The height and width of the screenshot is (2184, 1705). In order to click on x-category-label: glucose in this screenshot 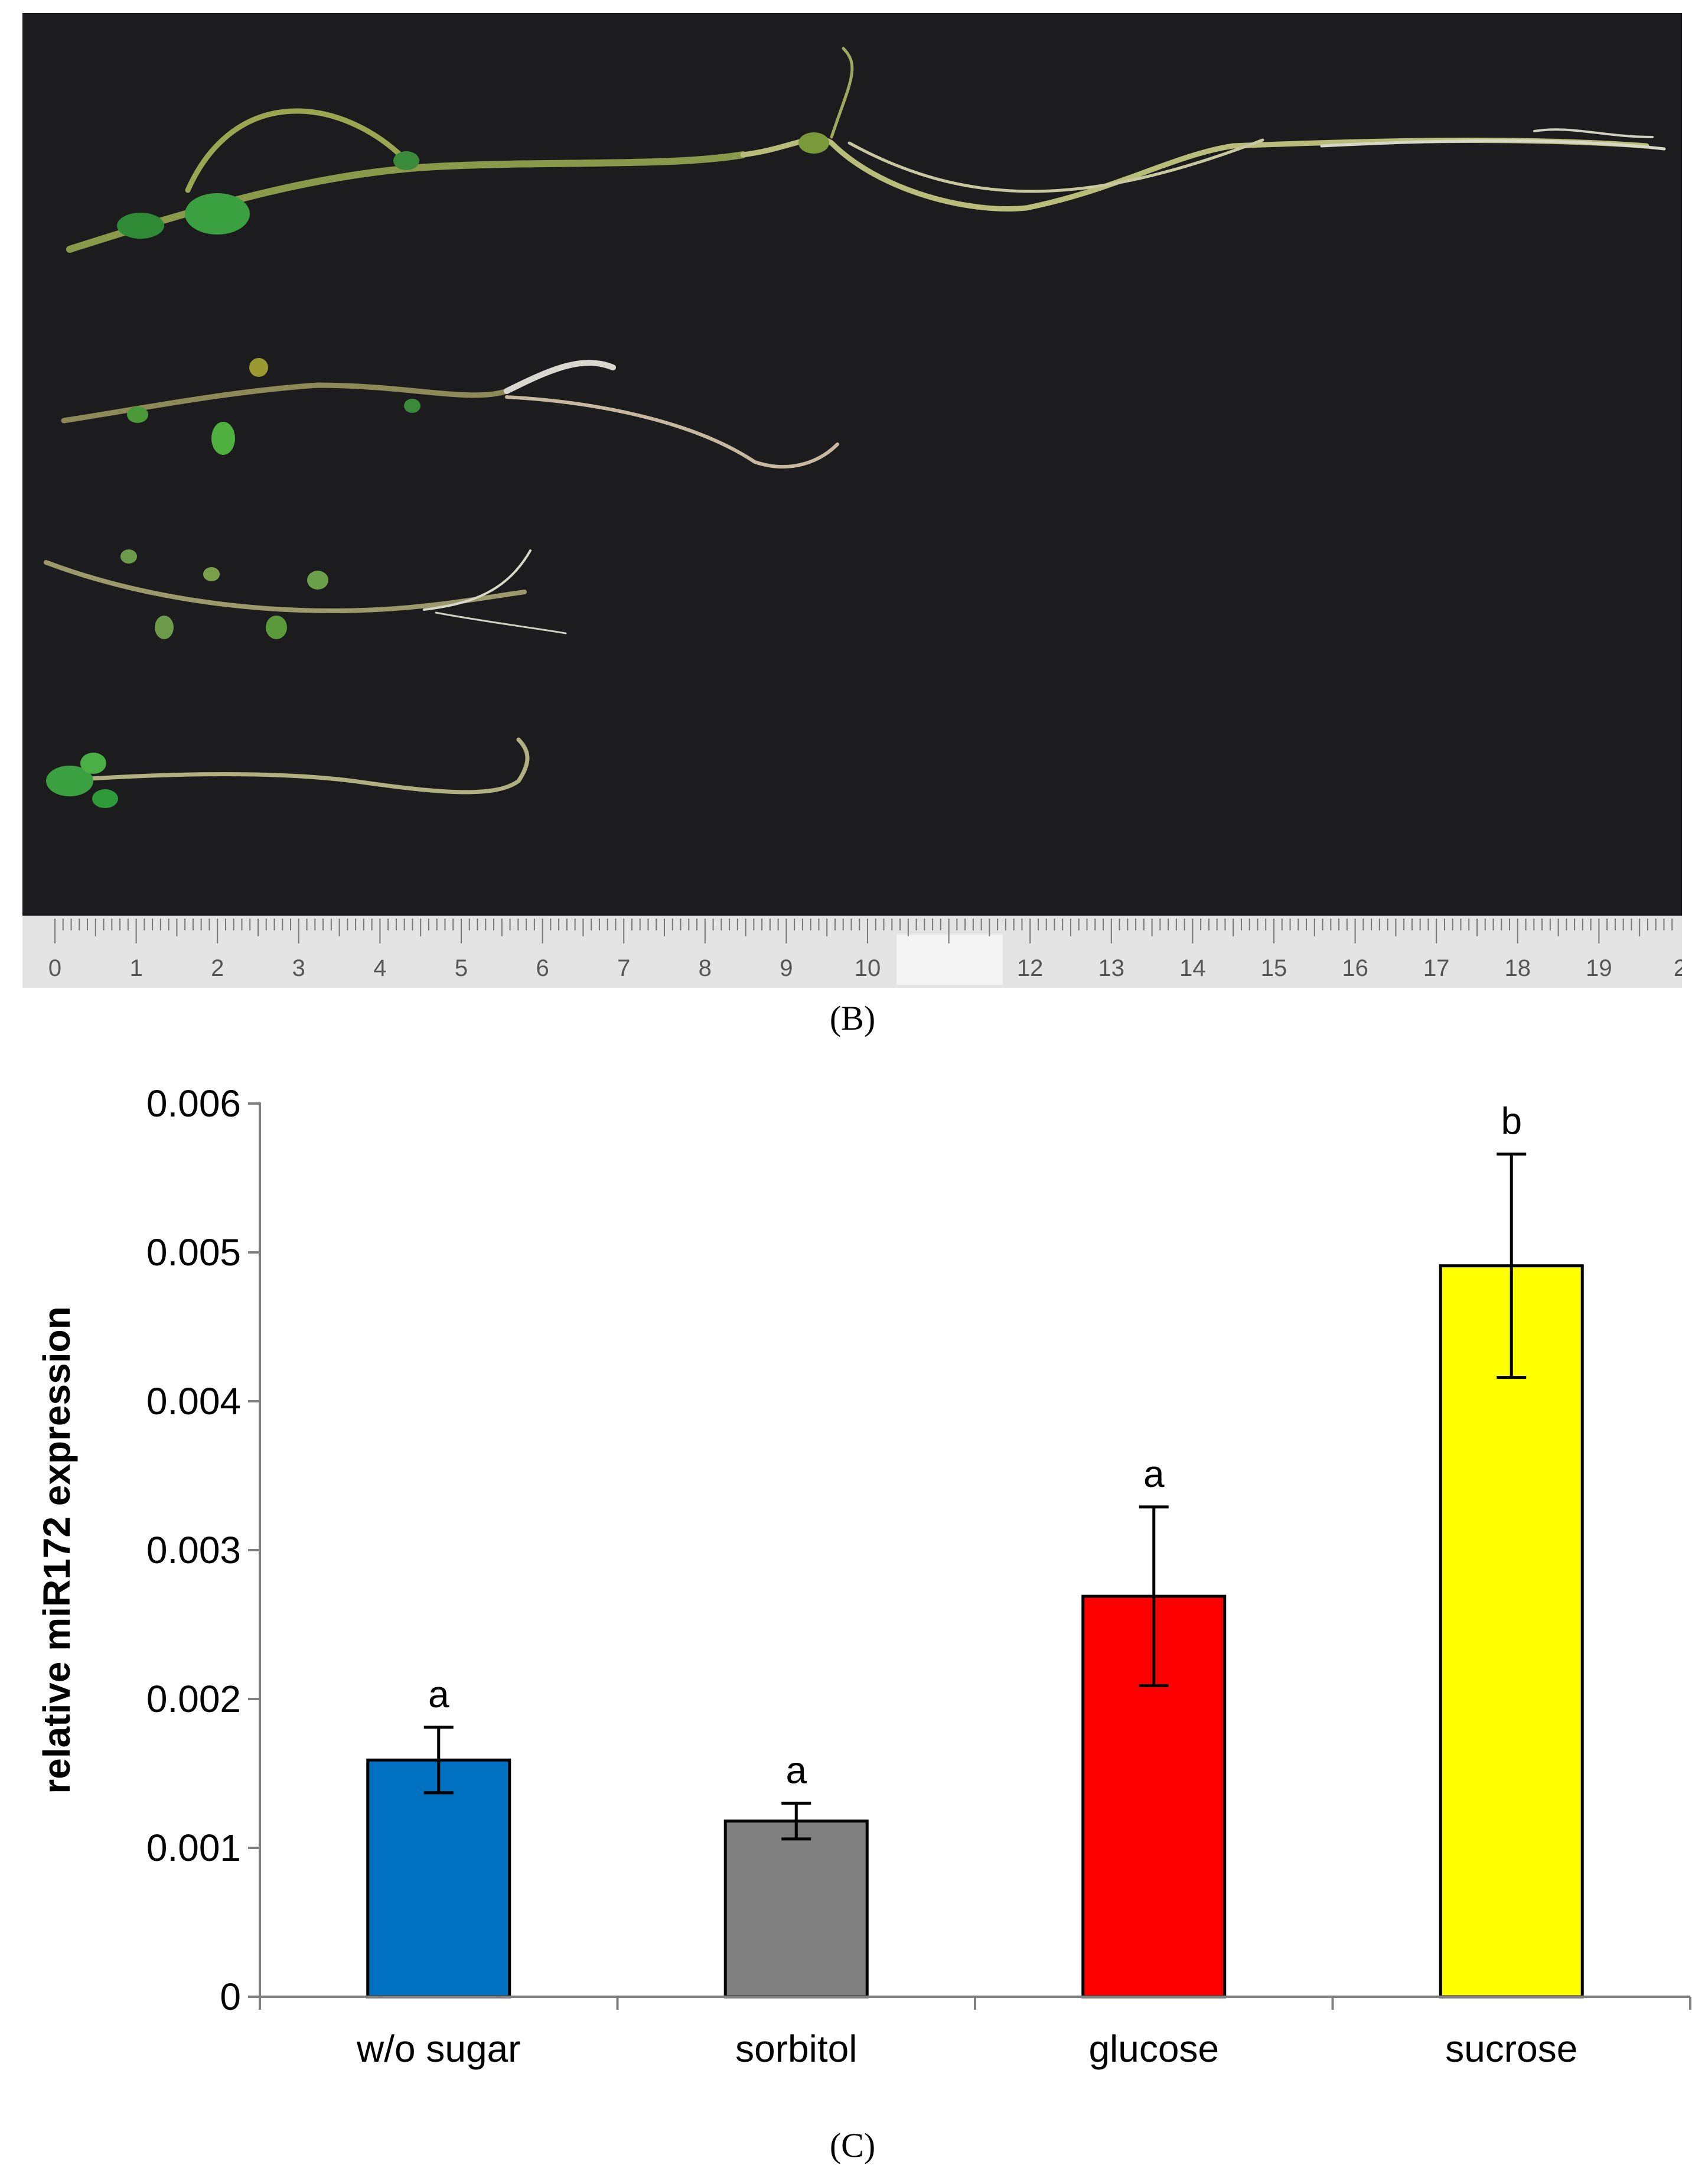, I will do `click(1153, 2048)`.